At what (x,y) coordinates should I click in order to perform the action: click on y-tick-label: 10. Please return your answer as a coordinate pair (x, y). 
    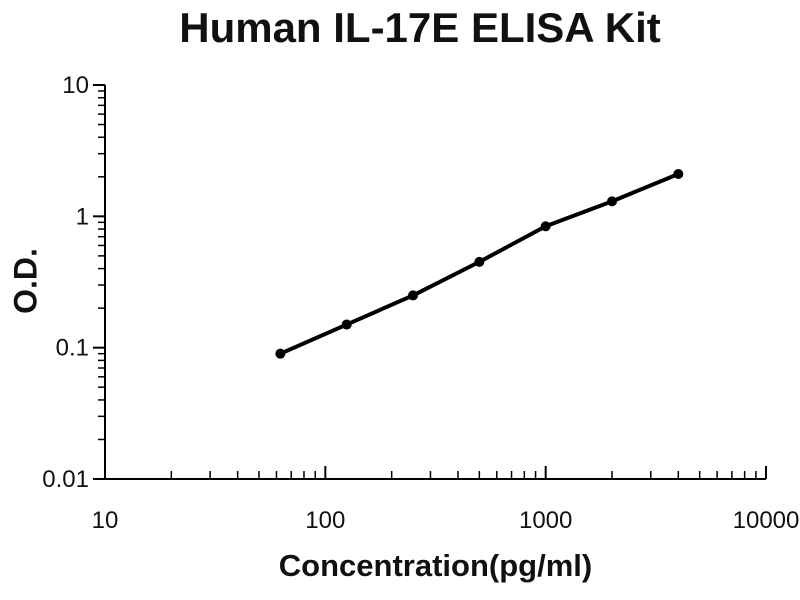
    Looking at the image, I should click on (75, 85).